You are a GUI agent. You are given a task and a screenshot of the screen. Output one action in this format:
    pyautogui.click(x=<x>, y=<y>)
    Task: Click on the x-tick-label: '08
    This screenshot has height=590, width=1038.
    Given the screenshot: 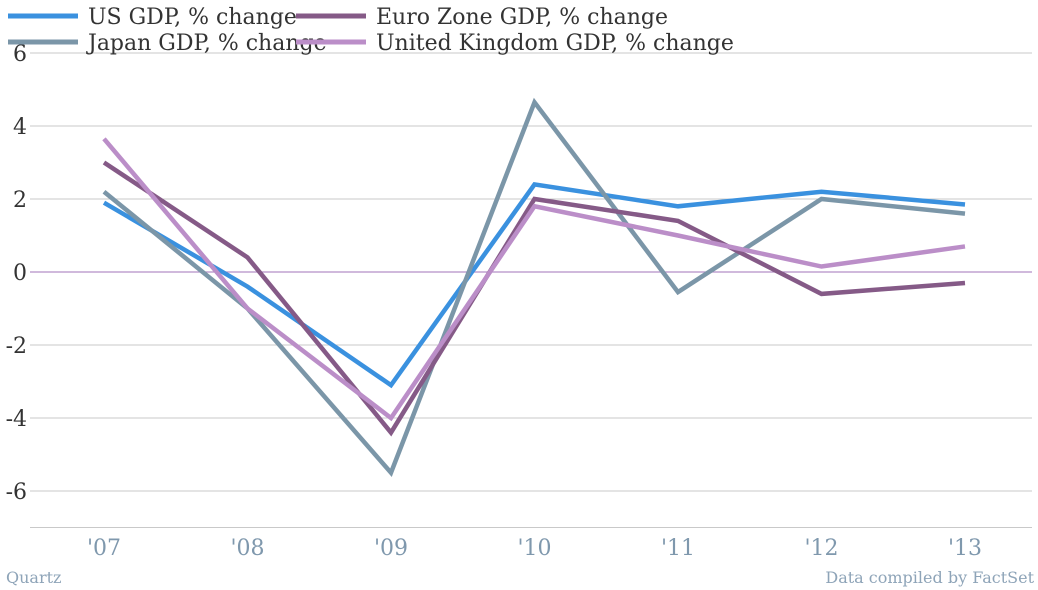 What is the action you would take?
    pyautogui.click(x=247, y=548)
    